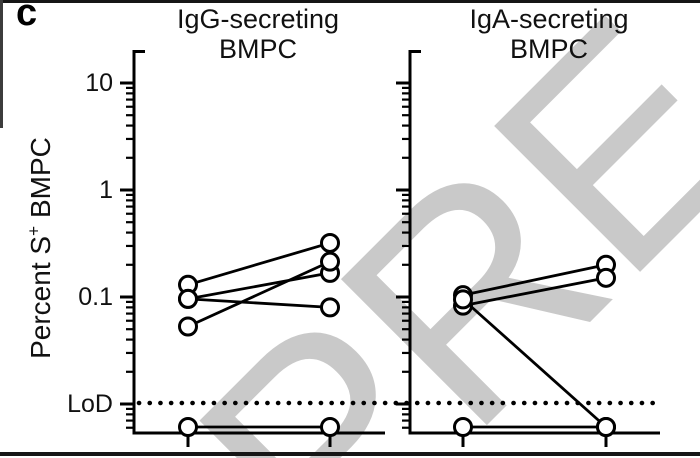  What do you see at coordinates (40, 181) in the screenshot?
I see `y-axis-label-tail: BMPC` at bounding box center [40, 181].